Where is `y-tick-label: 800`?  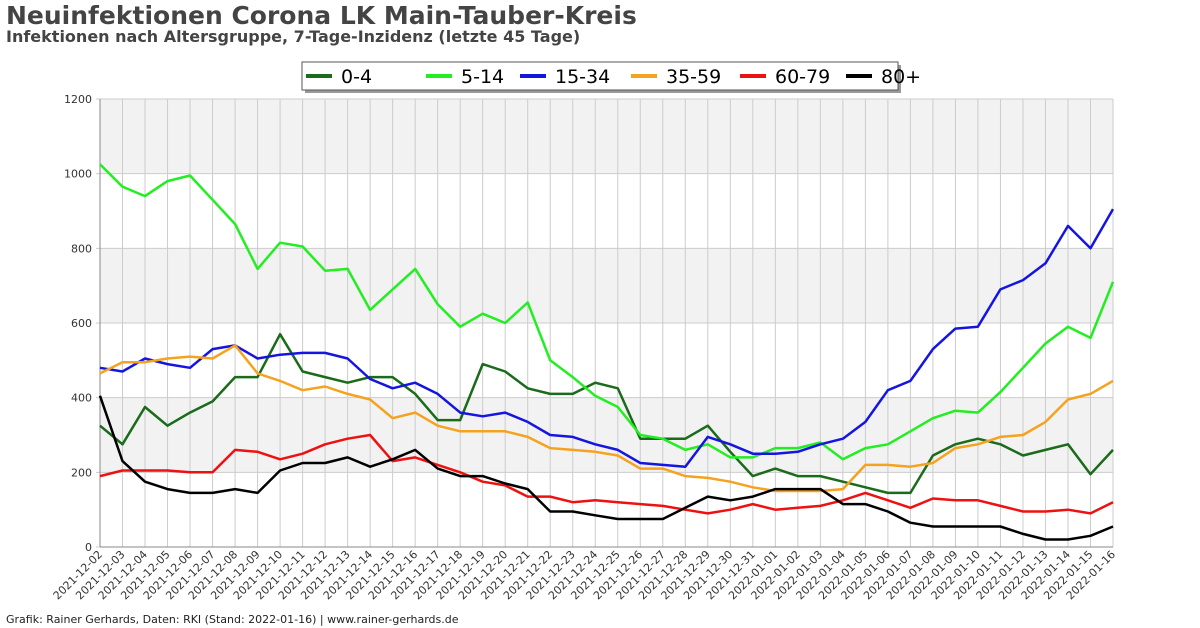 y-tick-label: 800 is located at coordinates (81, 248).